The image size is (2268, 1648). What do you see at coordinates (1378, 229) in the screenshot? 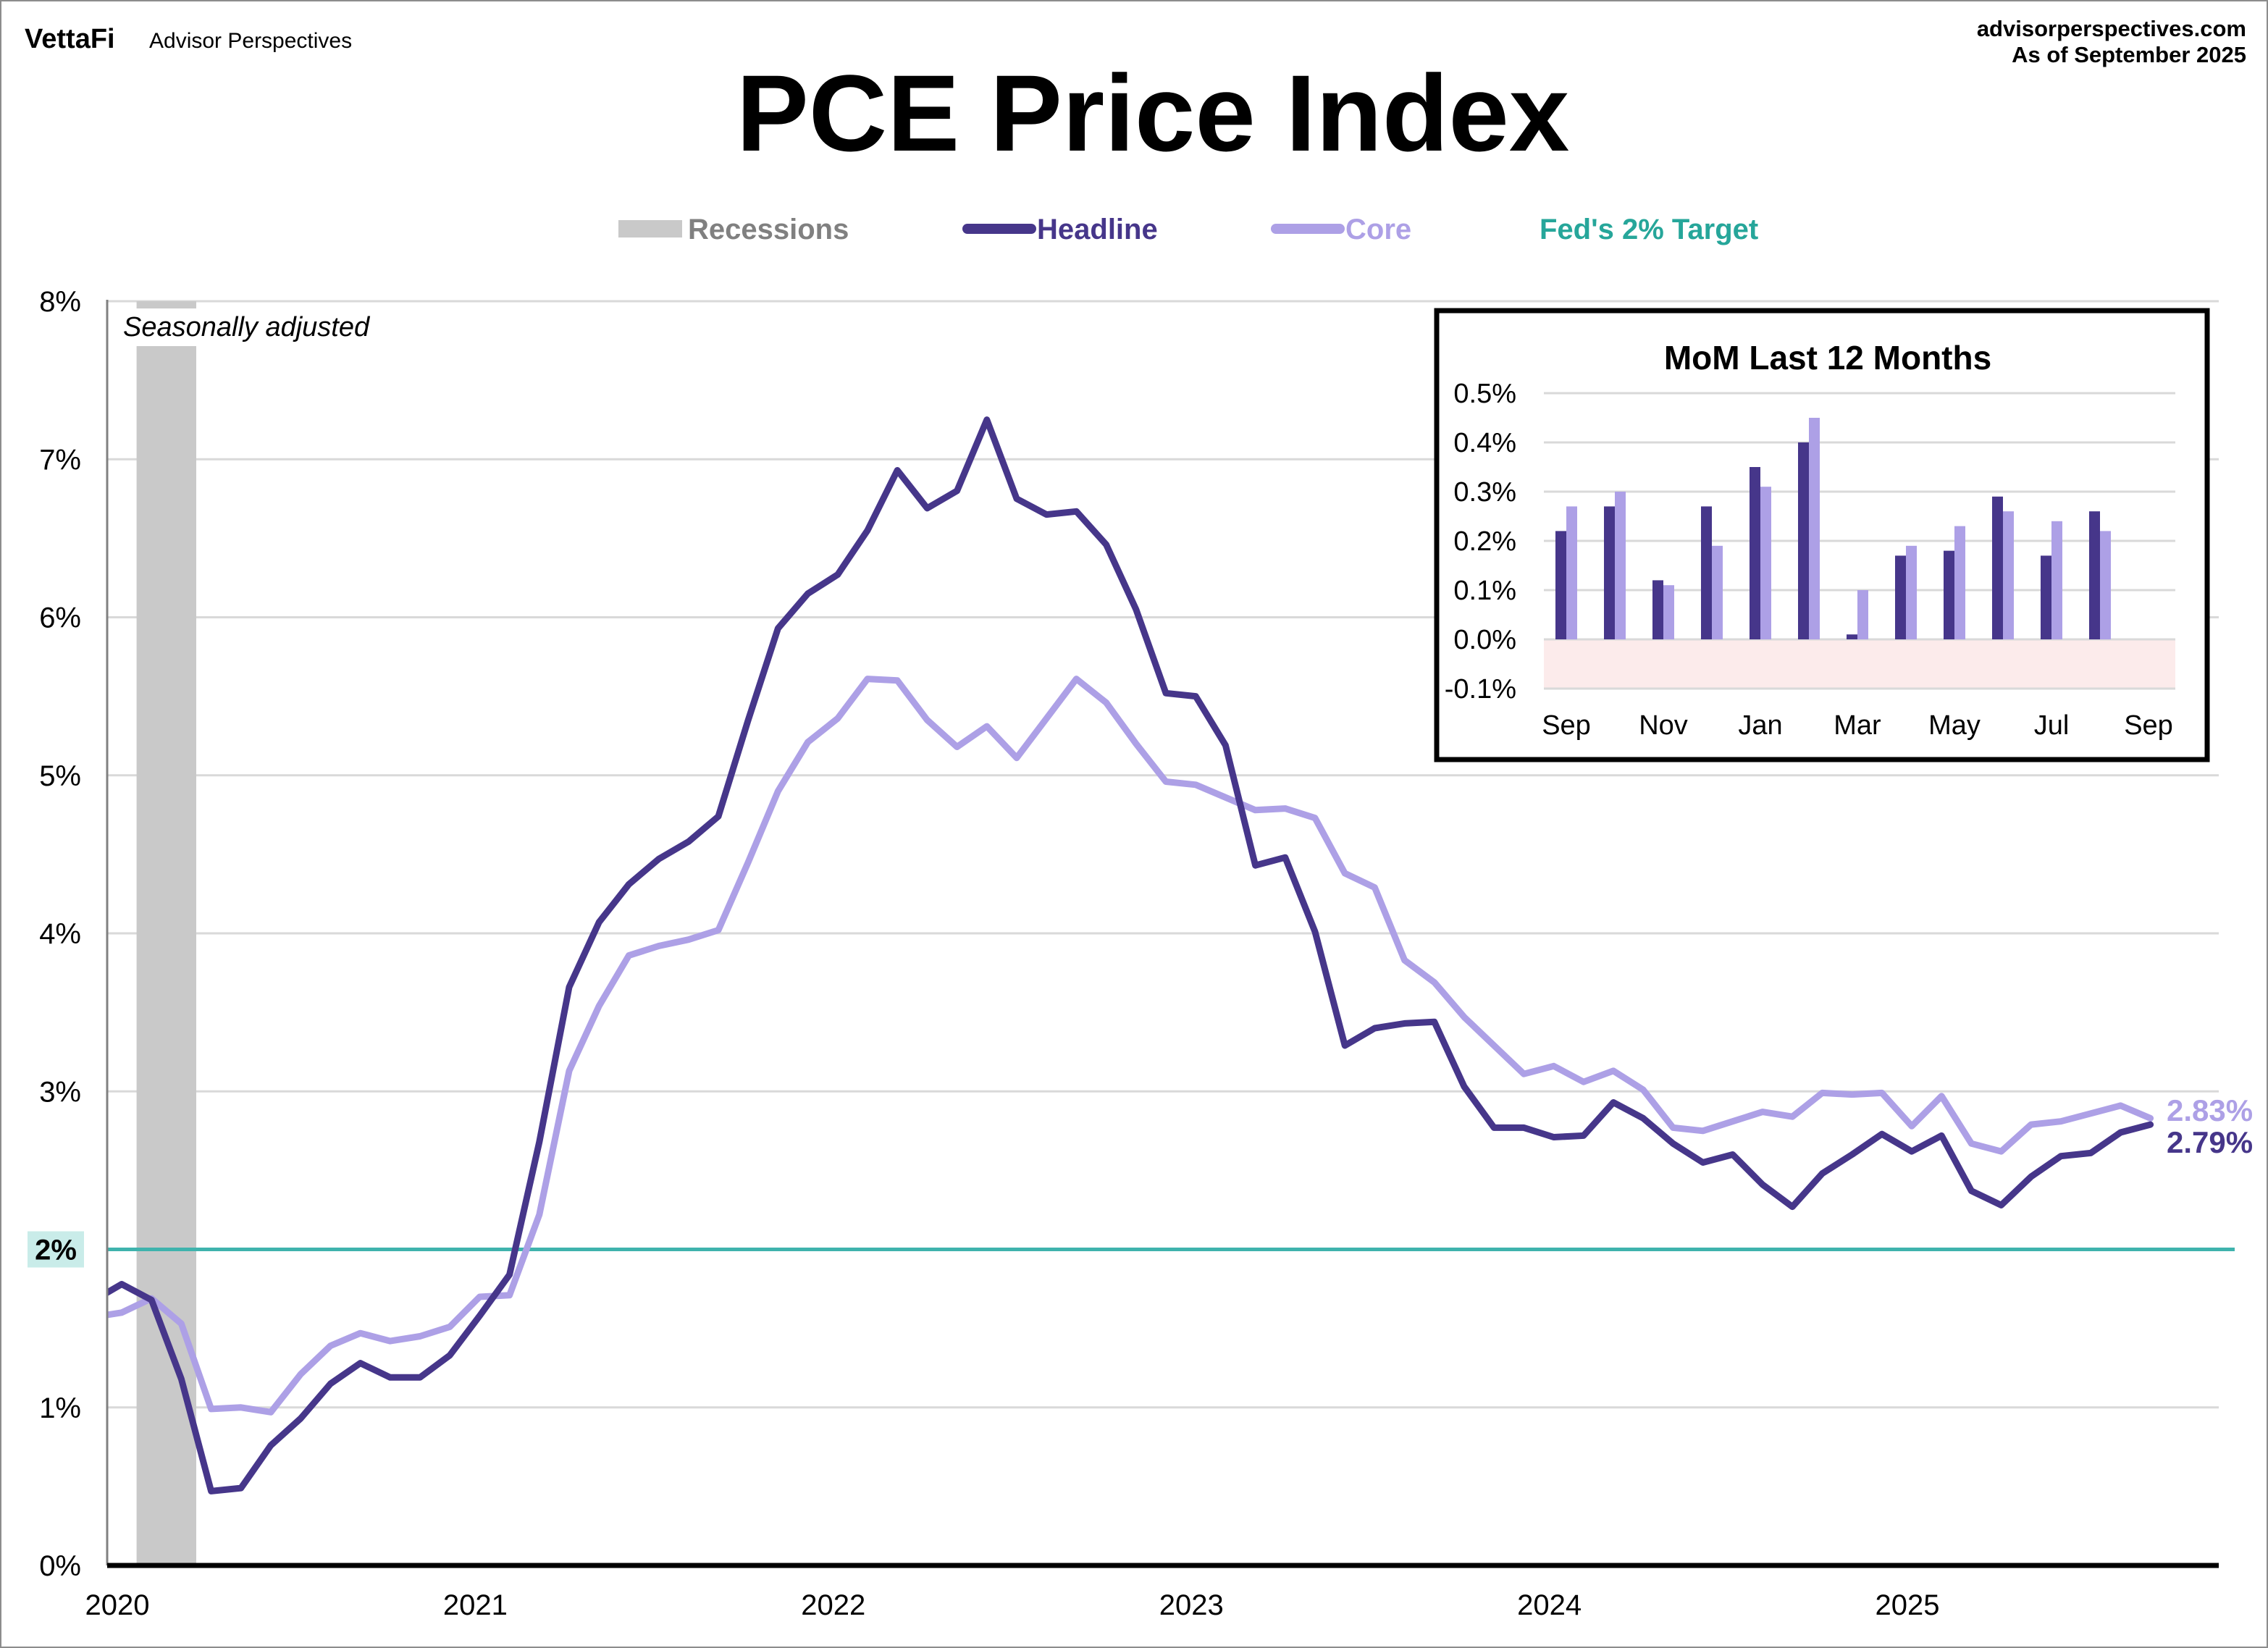
I see `legend-label-core: Core` at bounding box center [1378, 229].